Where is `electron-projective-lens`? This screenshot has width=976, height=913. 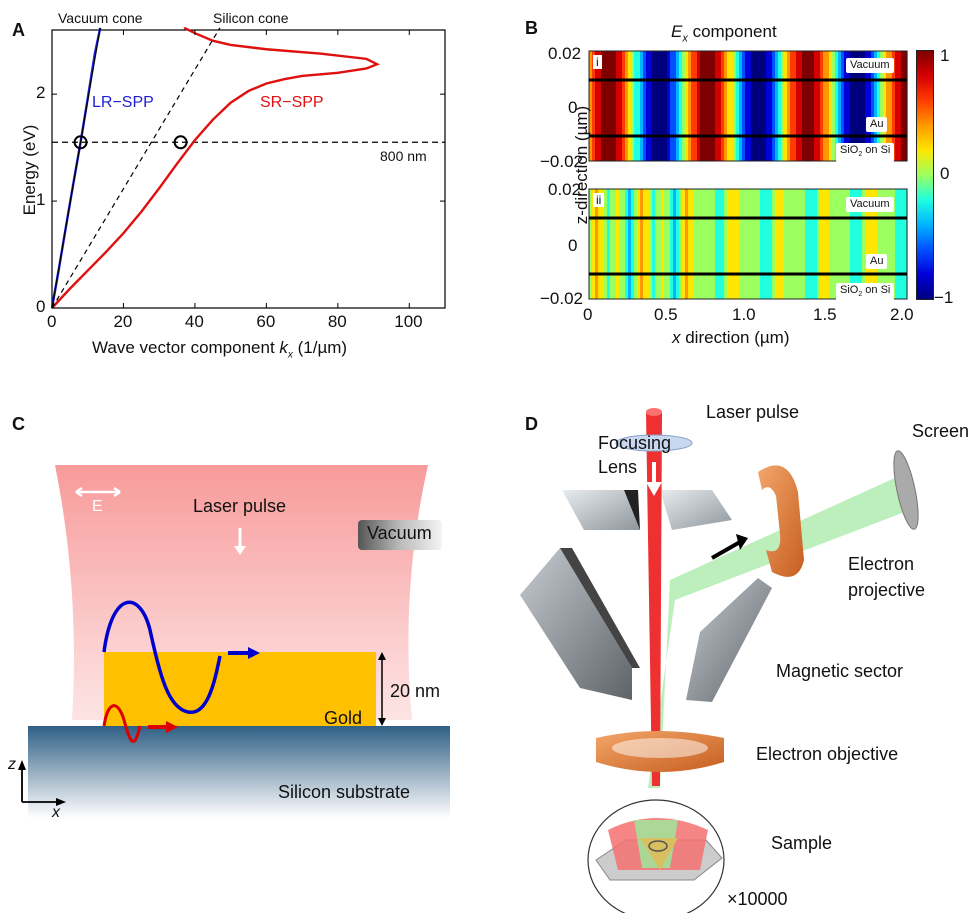 electron-projective-lens is located at coordinates (781, 521).